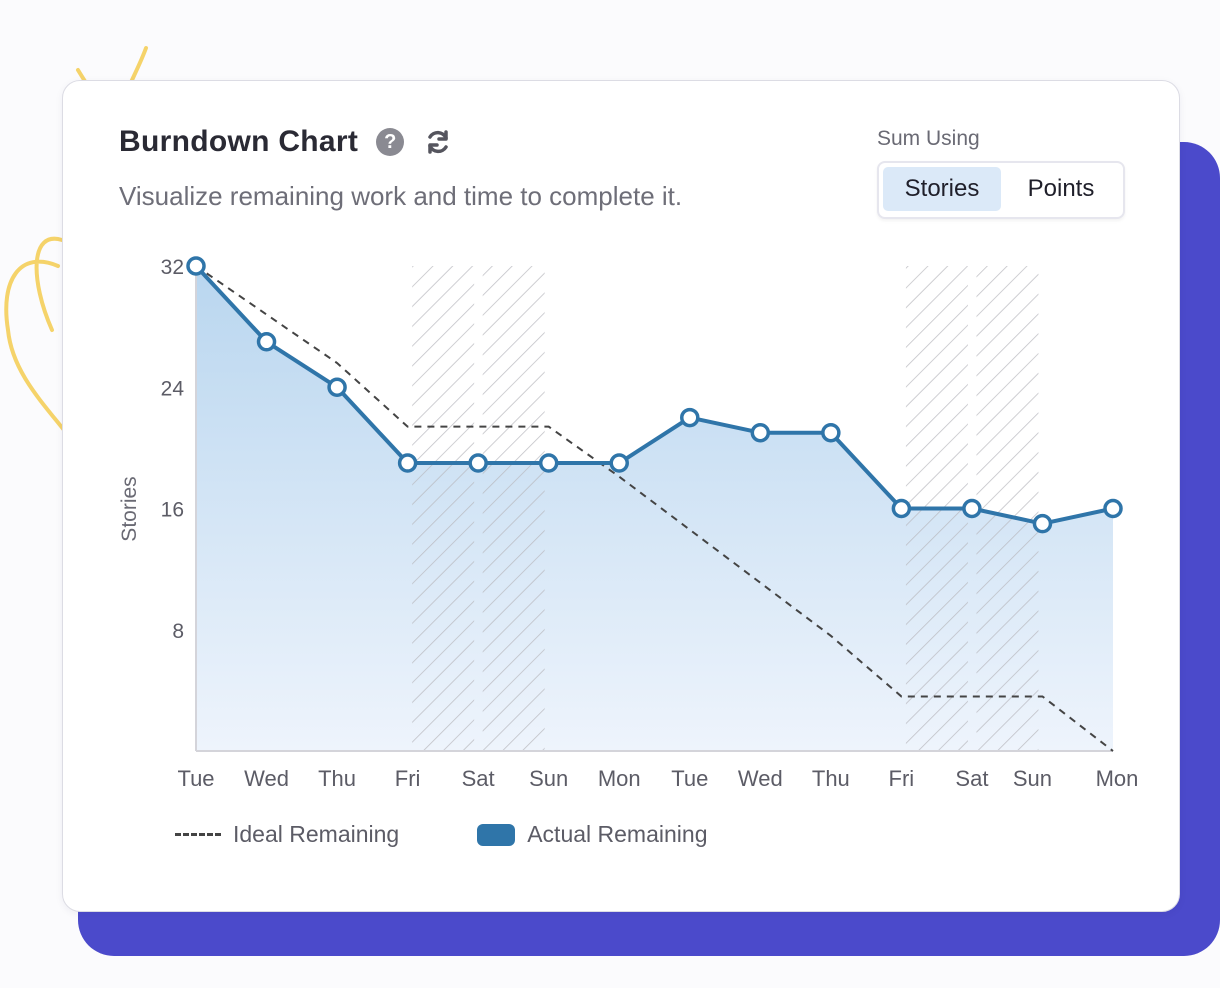  I want to click on chart-legend: Ideal Remaining Actual Remaining, so click(441, 834).